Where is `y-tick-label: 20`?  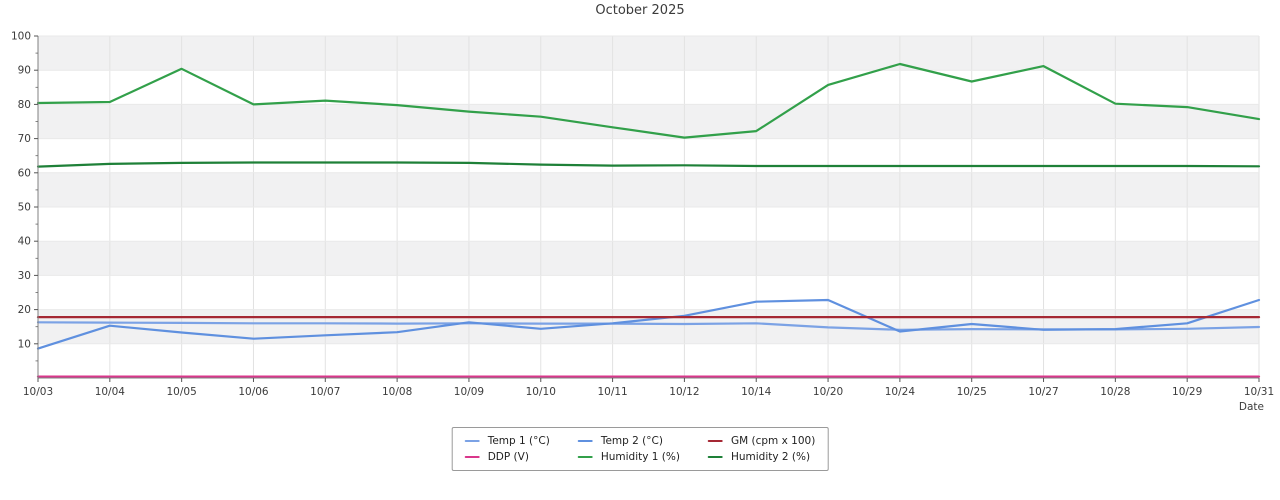
y-tick-label: 20 is located at coordinates (24, 310).